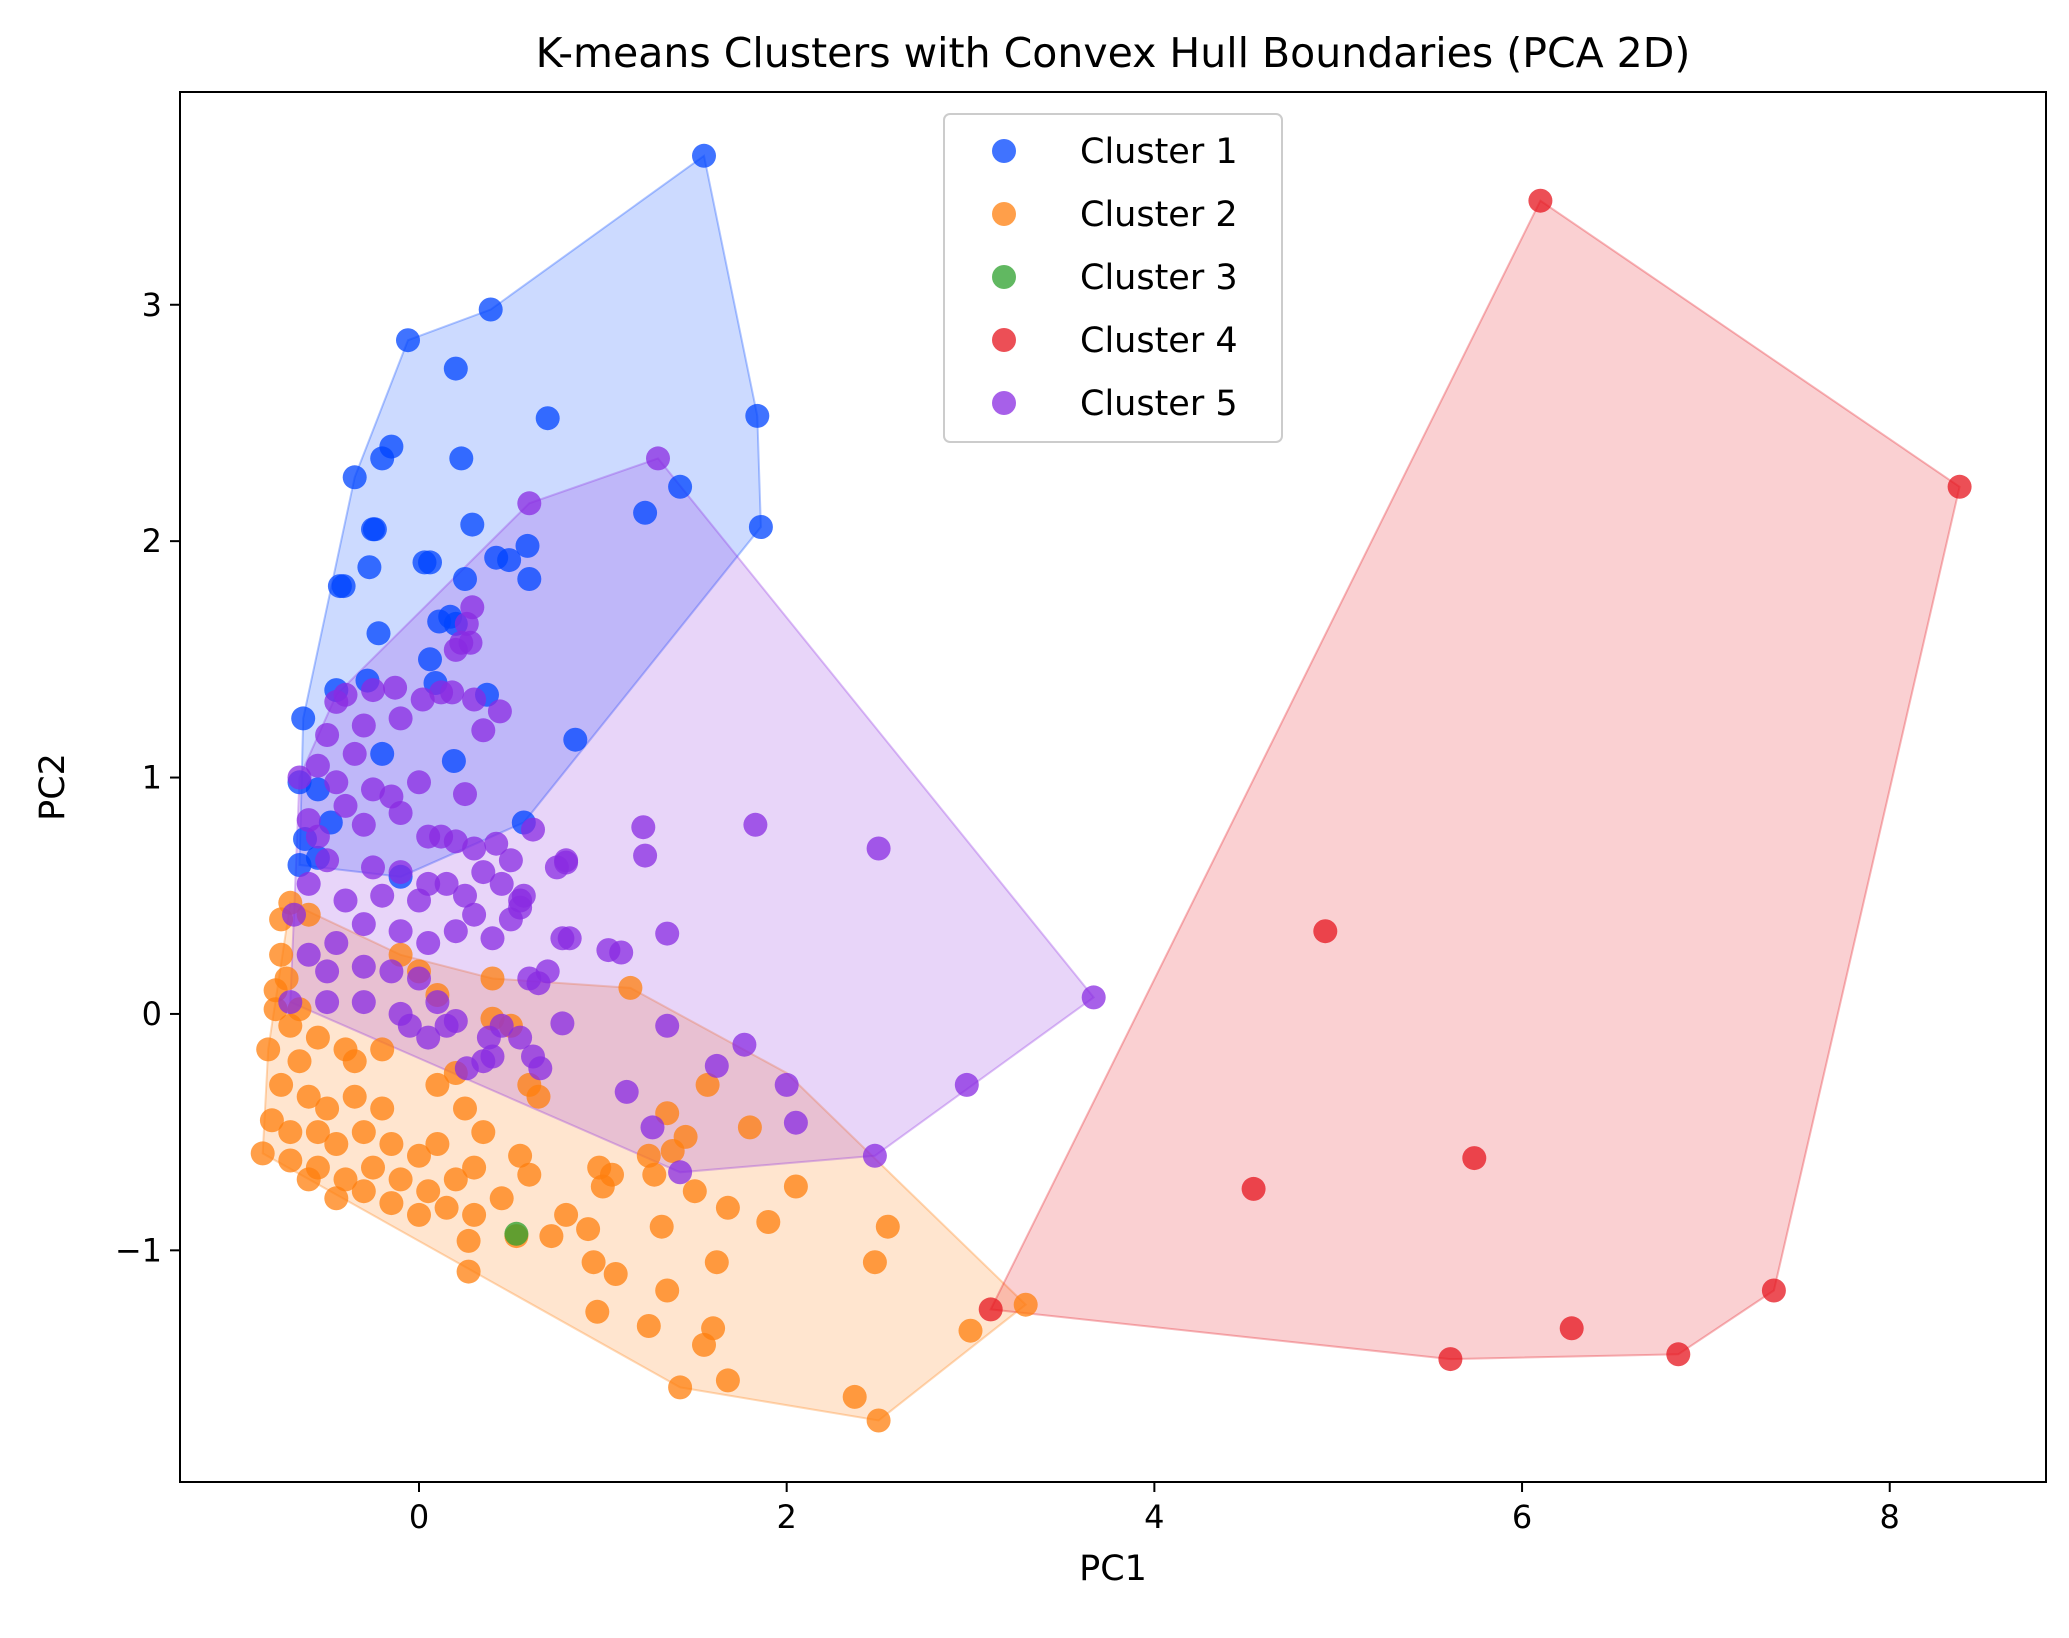  Describe the element at coordinates (1113, 278) in the screenshot. I see `legend-box` at that location.